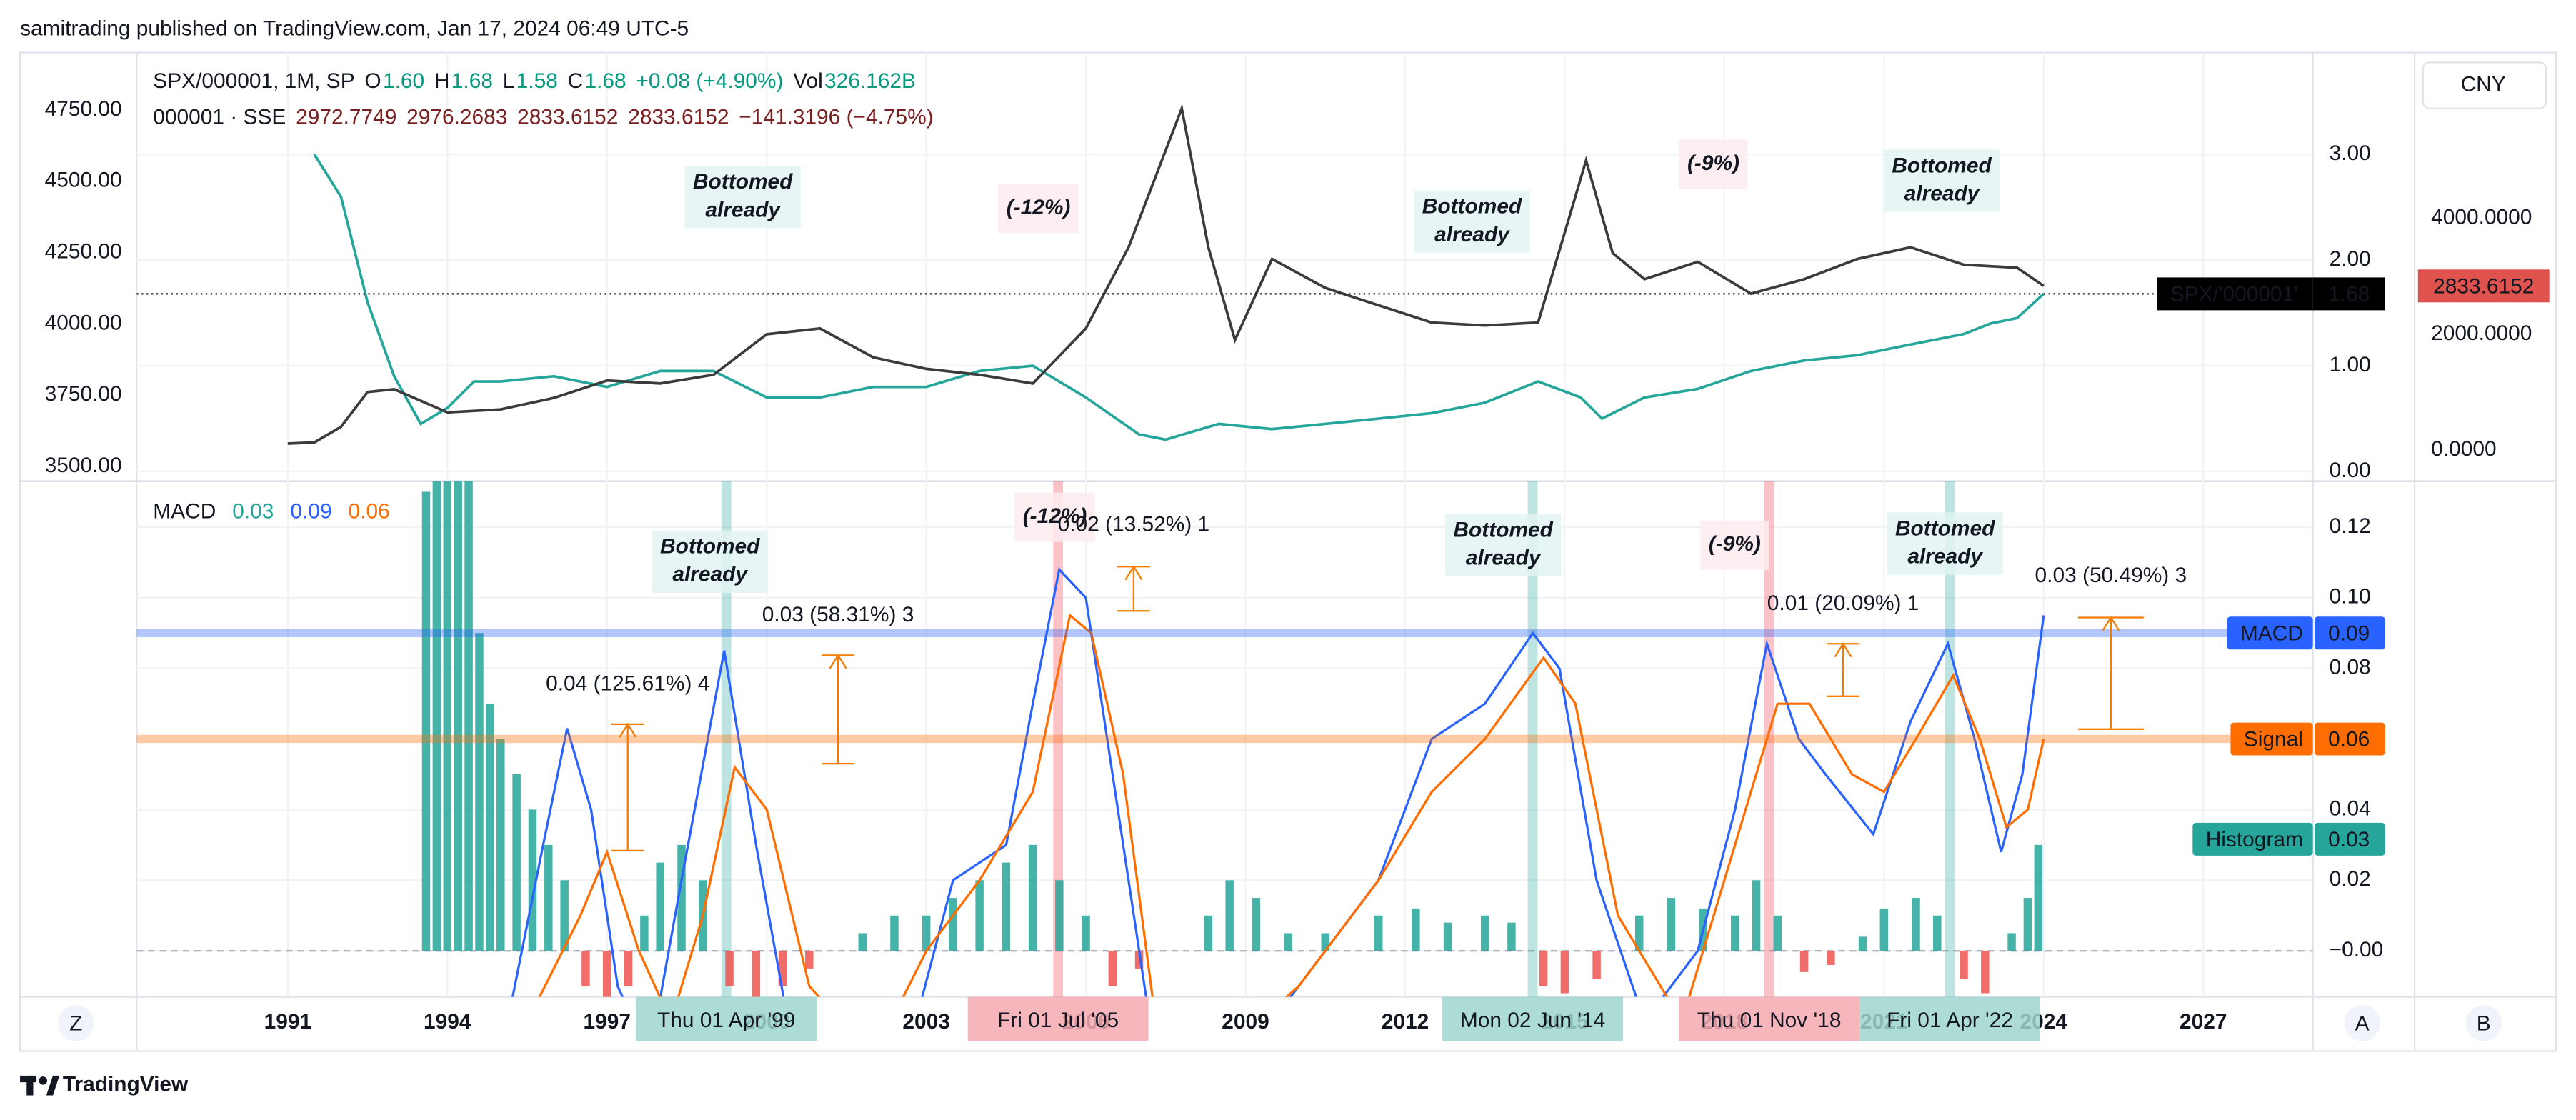  What do you see at coordinates (2350, 153) in the screenshot?
I see `ratio-tick-label: 3.00` at bounding box center [2350, 153].